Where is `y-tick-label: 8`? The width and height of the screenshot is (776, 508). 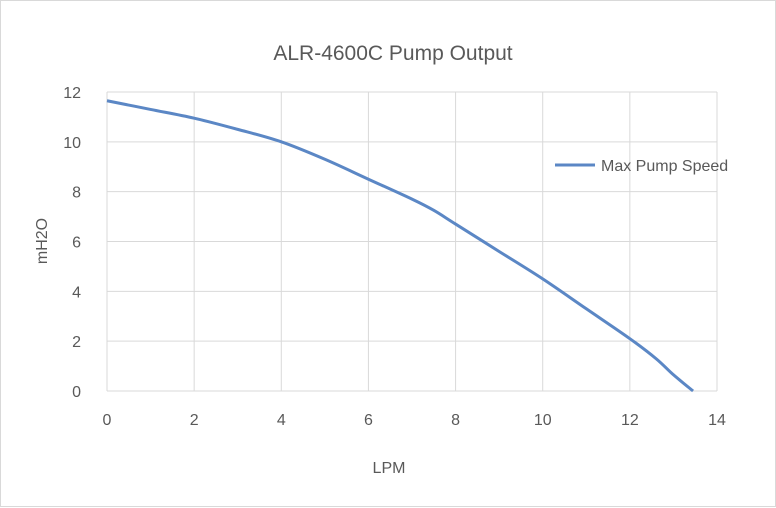
y-tick-label: 8 is located at coordinates (76, 193).